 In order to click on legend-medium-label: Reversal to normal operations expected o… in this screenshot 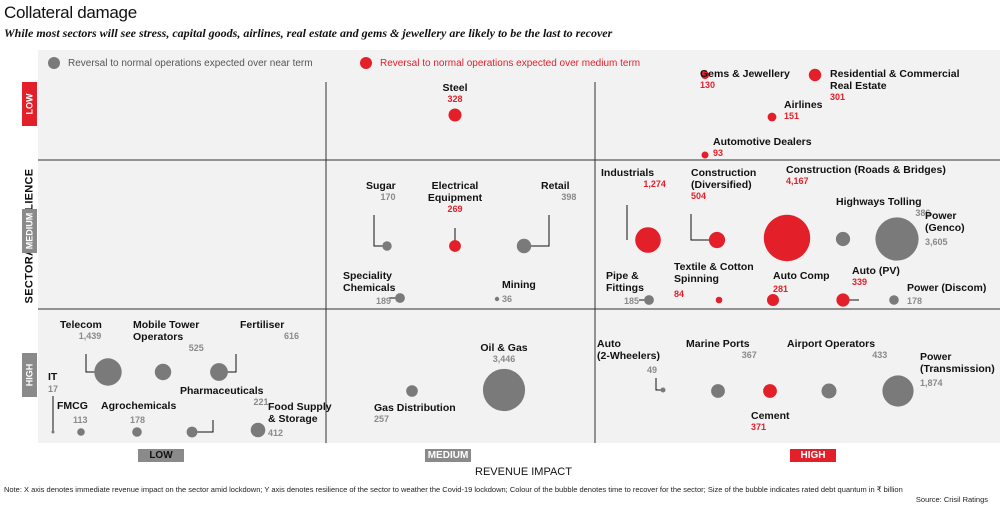, I will do `click(510, 63)`.